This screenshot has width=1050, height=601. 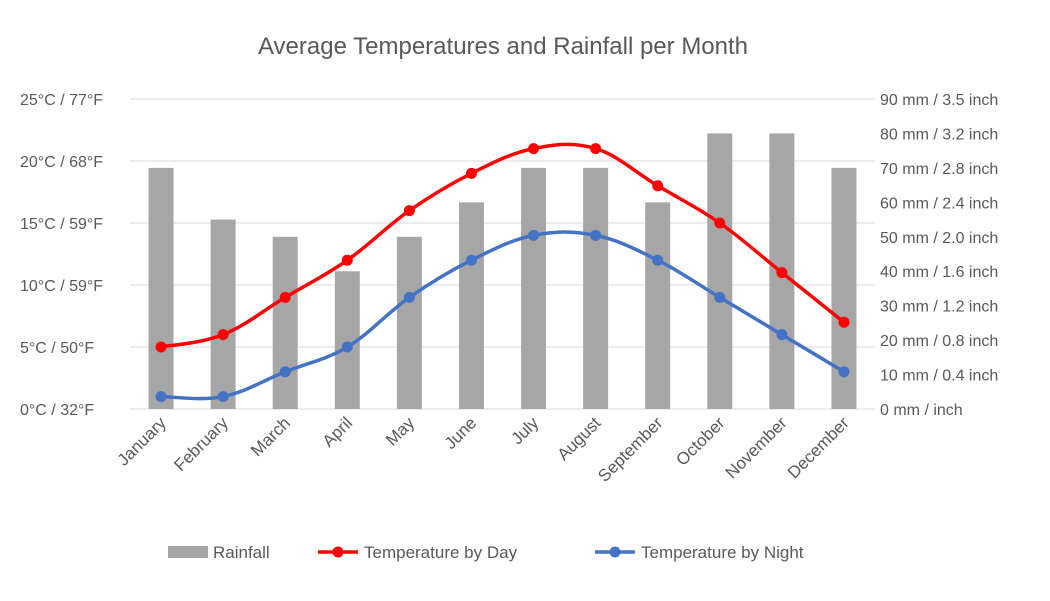 What do you see at coordinates (61, 100) in the screenshot?
I see `left-tick-label: 25°C / 77°F` at bounding box center [61, 100].